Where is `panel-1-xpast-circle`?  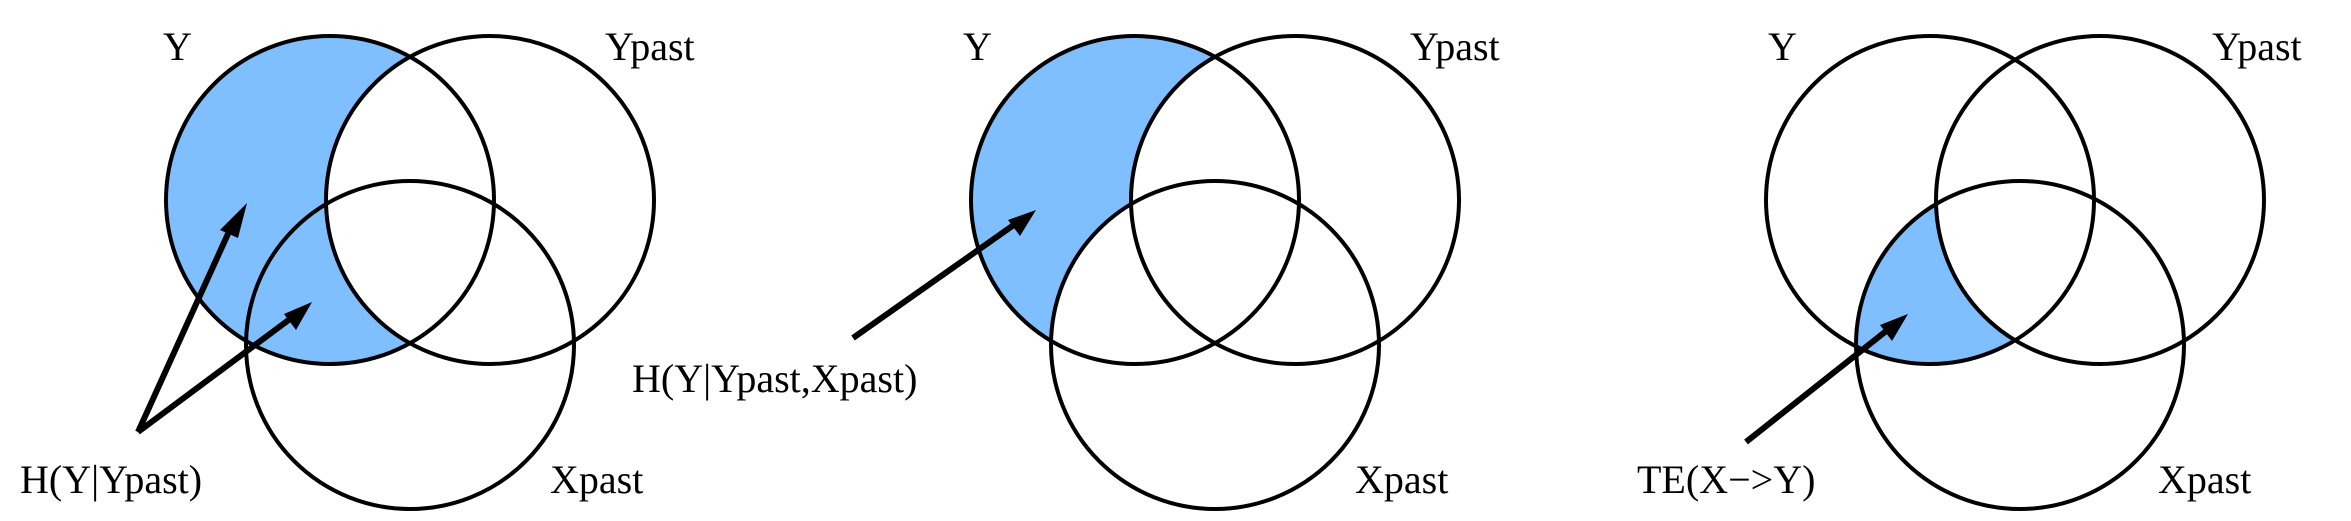 panel-1-xpast-circle is located at coordinates (410, 345).